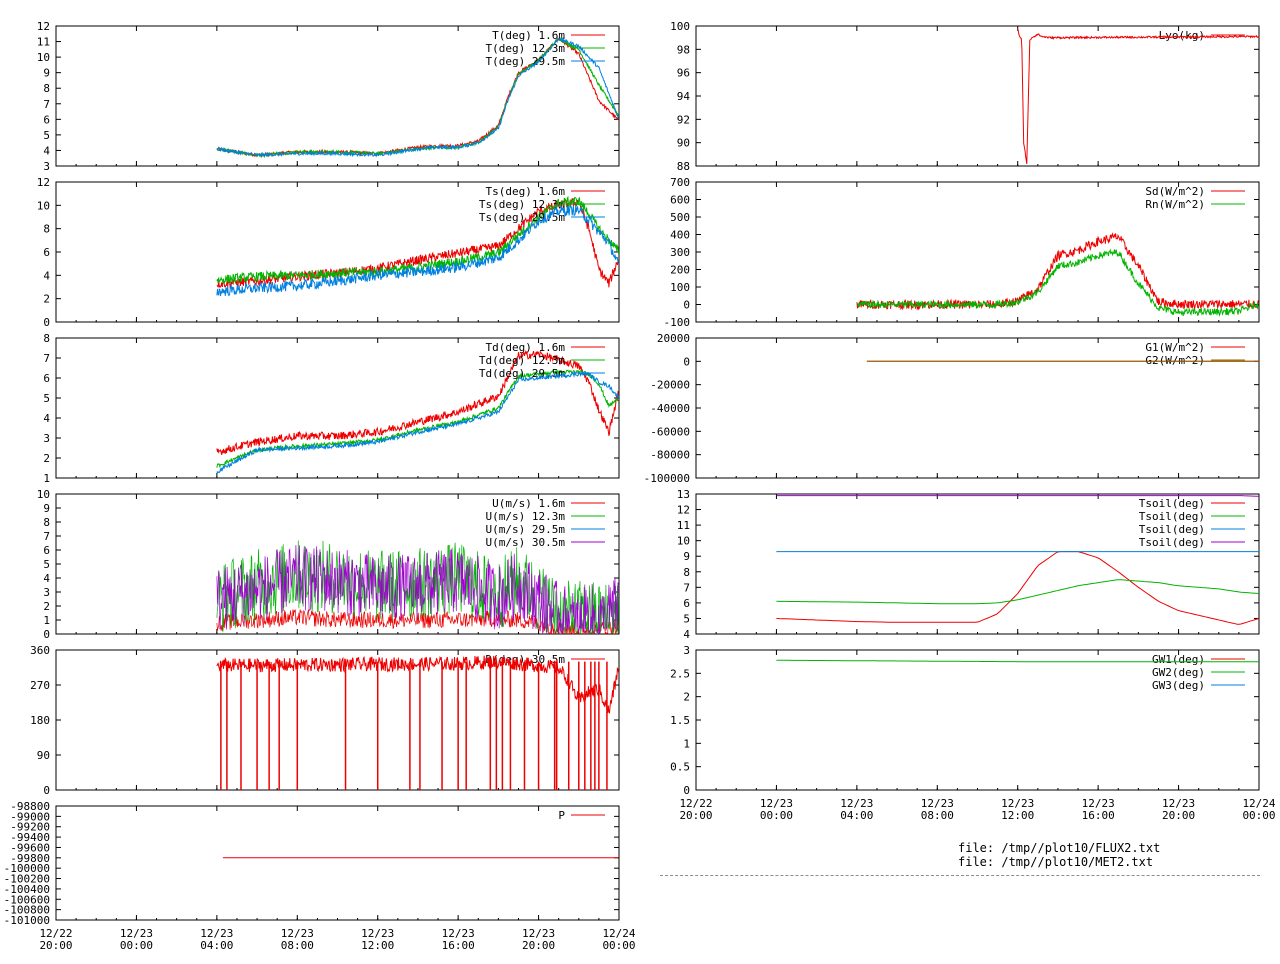  Describe the element at coordinates (677, 322) in the screenshot. I see `ytick-label: -100` at that location.